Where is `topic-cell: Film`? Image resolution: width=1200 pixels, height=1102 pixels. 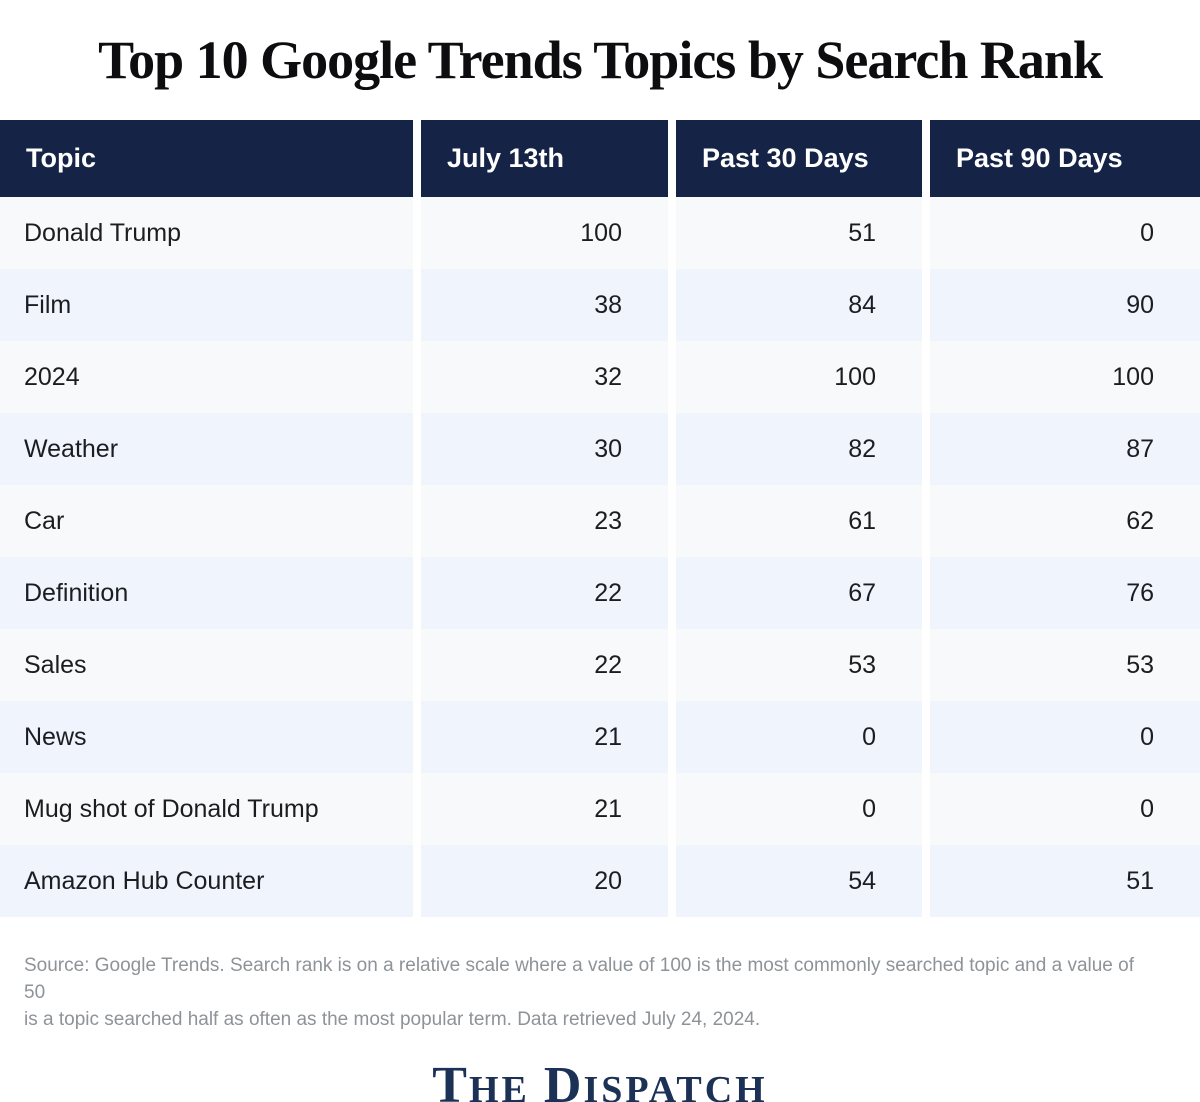 topic-cell: Film is located at coordinates (206, 305).